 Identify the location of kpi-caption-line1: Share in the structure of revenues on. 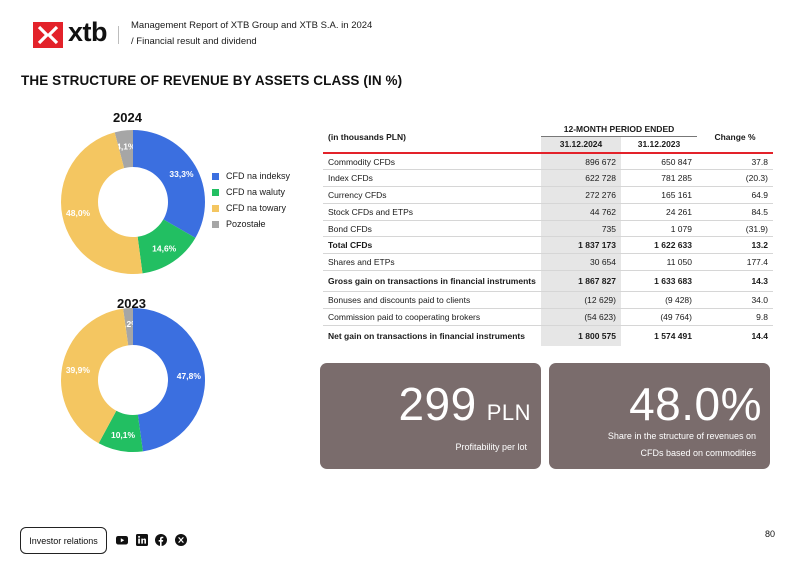
(681, 436).